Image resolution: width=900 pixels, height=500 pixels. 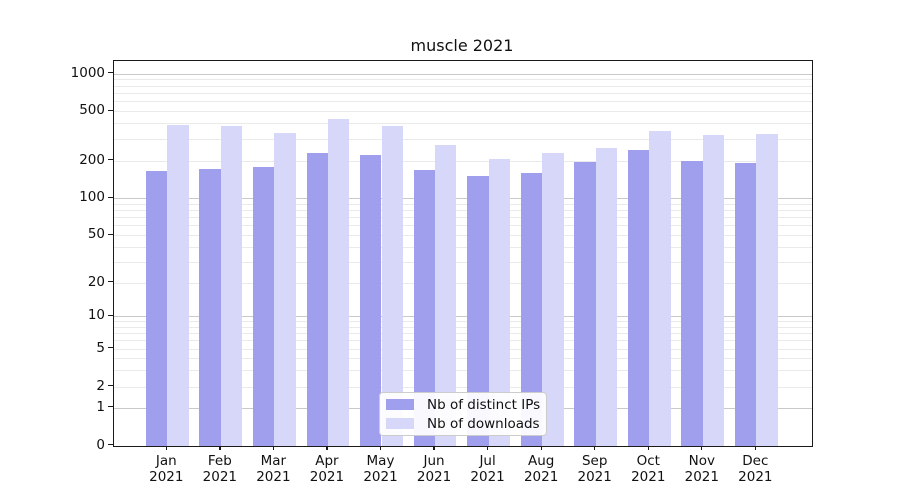 I want to click on y-tick-label: 50, so click(x=96, y=234).